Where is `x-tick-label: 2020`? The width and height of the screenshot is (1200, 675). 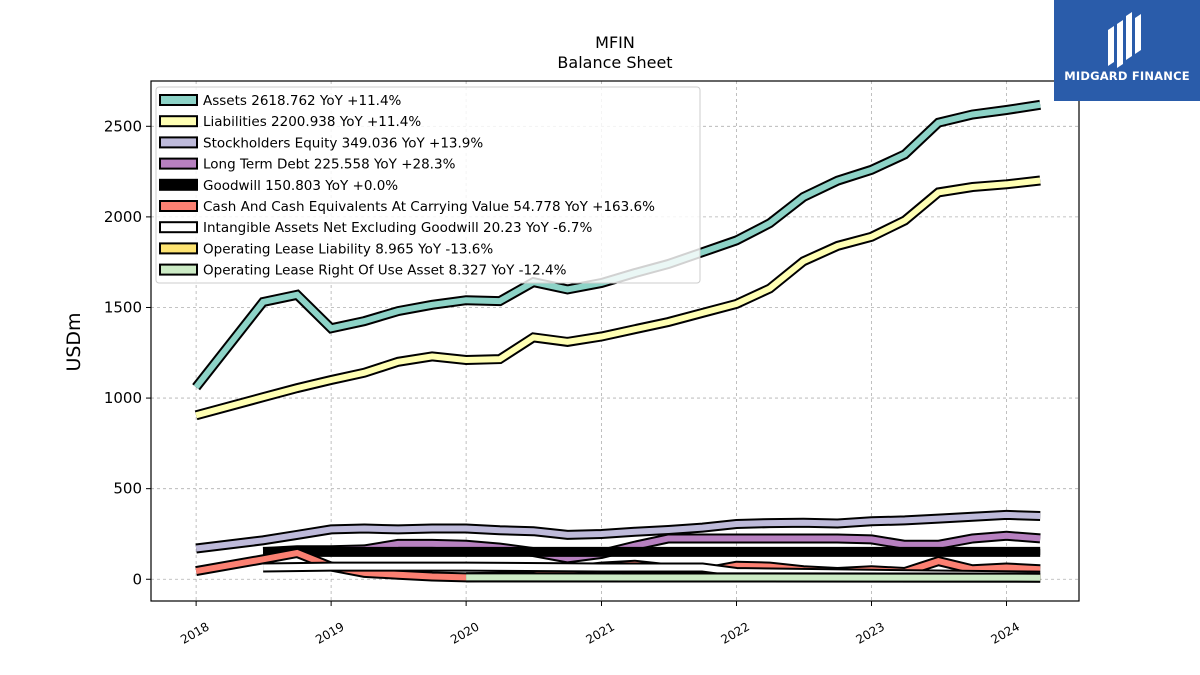
x-tick-label: 2020 is located at coordinates (464, 632).